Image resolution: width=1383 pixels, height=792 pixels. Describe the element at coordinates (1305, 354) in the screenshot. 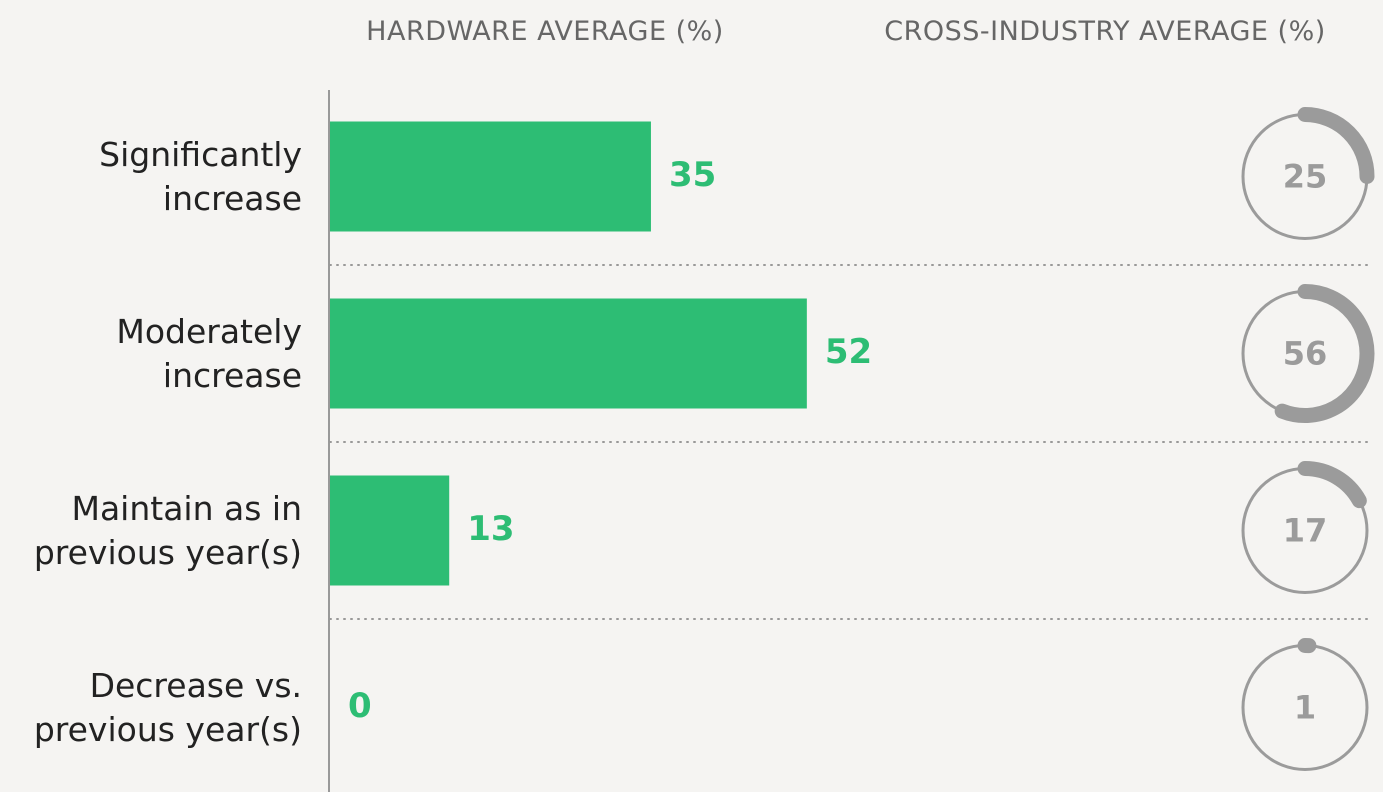

I see `gauge-label: 56` at that location.